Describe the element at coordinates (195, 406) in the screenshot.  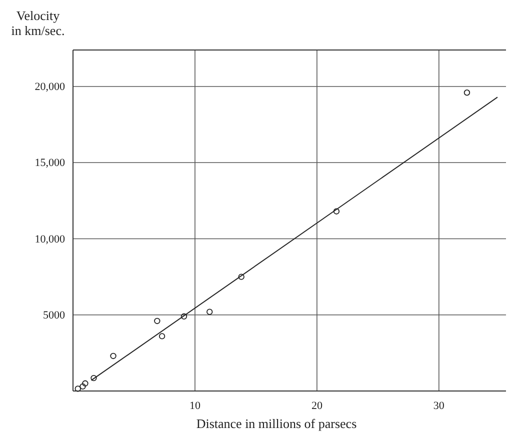
I see `x-tick-label: 10` at that location.